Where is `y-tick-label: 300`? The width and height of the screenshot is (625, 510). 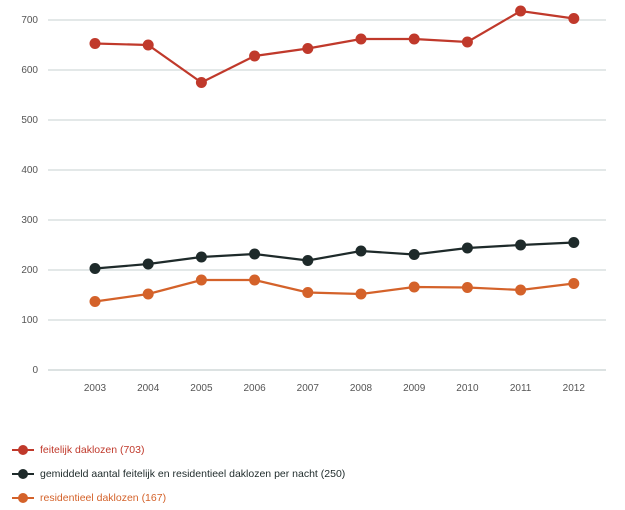
y-tick-label: 300 is located at coordinates (29, 220).